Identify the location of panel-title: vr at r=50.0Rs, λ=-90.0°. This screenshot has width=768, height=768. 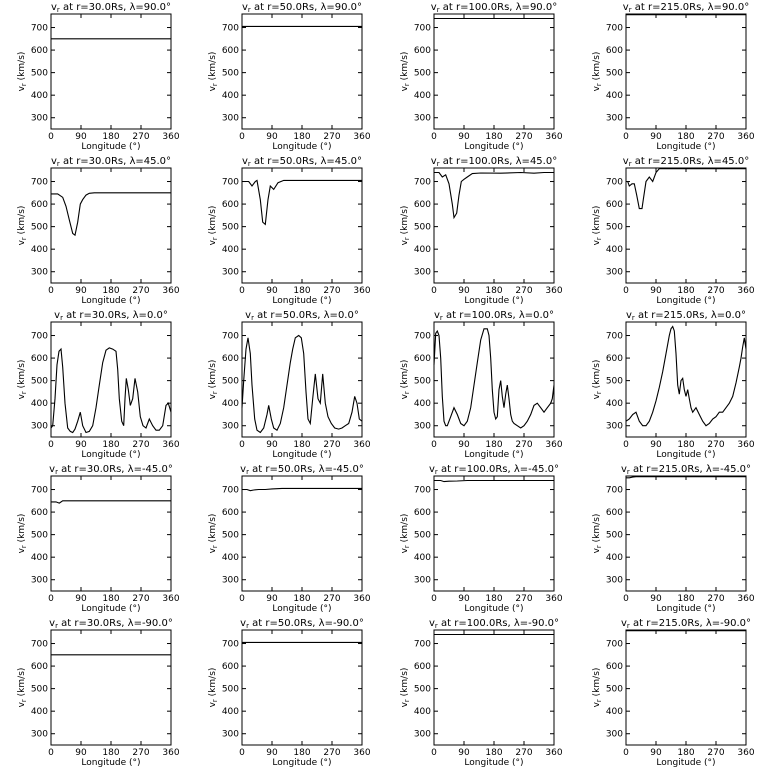
(302, 624).